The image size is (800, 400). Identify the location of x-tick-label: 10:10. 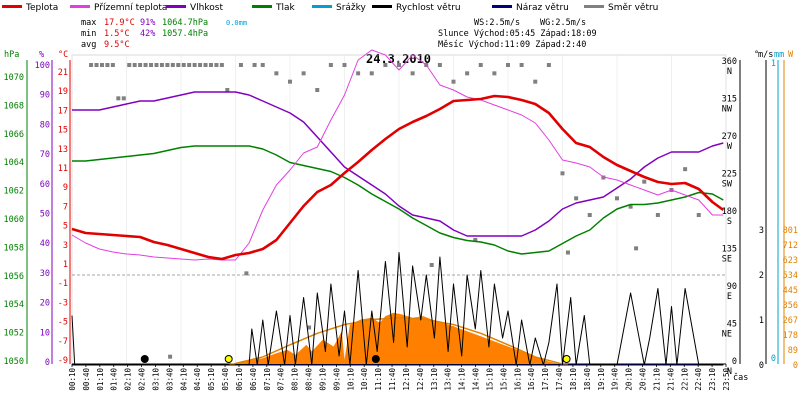
(350, 379).